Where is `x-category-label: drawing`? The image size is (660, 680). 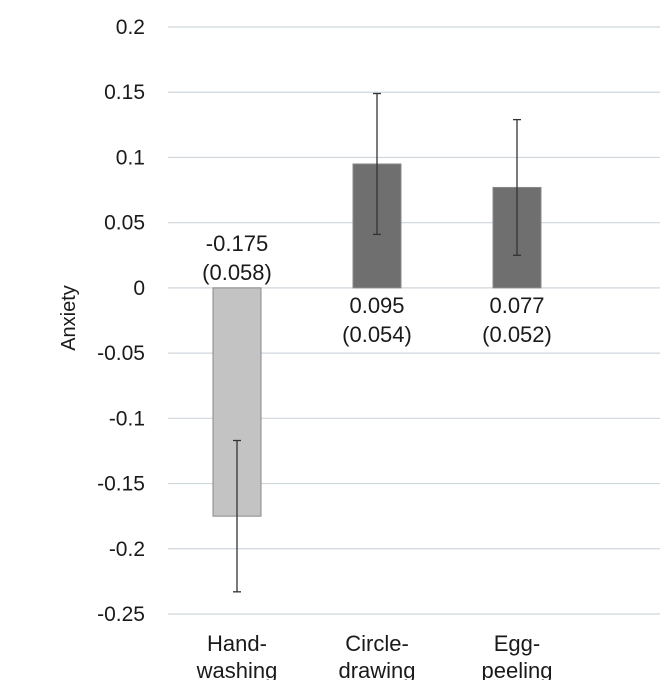 x-category-label: drawing is located at coordinates (376, 669).